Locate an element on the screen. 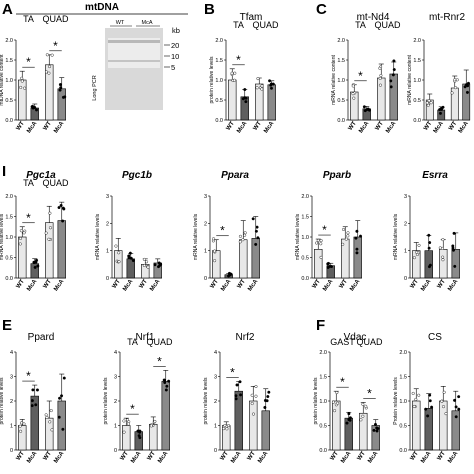 Image resolution: width=474 pixels, height=474 pixels. group-label-A: QUAD is located at coordinates (55, 19).